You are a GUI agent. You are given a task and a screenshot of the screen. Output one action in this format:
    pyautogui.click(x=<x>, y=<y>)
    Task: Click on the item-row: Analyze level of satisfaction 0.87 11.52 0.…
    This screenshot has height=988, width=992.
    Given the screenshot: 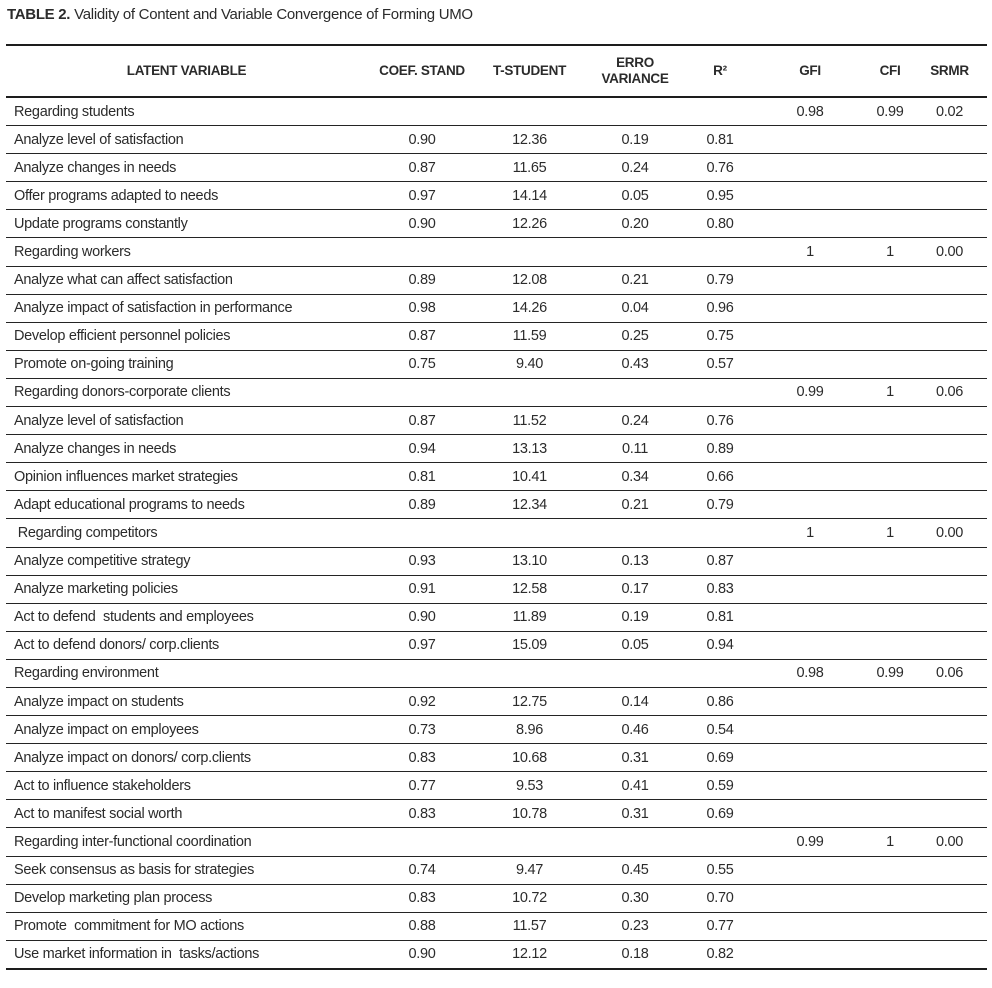 What is the action you would take?
    pyautogui.click(x=496, y=421)
    